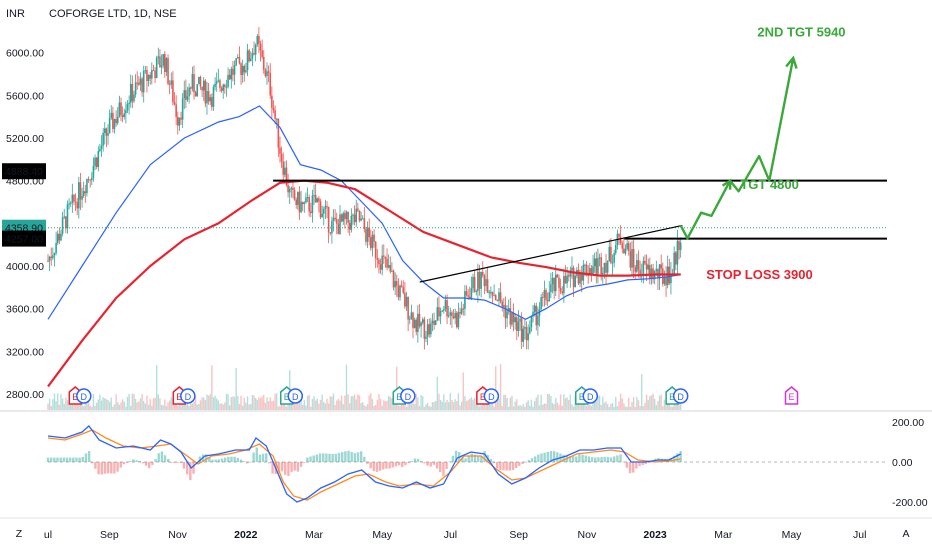 Image resolution: width=932 pixels, height=550 pixels. I want to click on scale-mode-button, so click(19, 533).